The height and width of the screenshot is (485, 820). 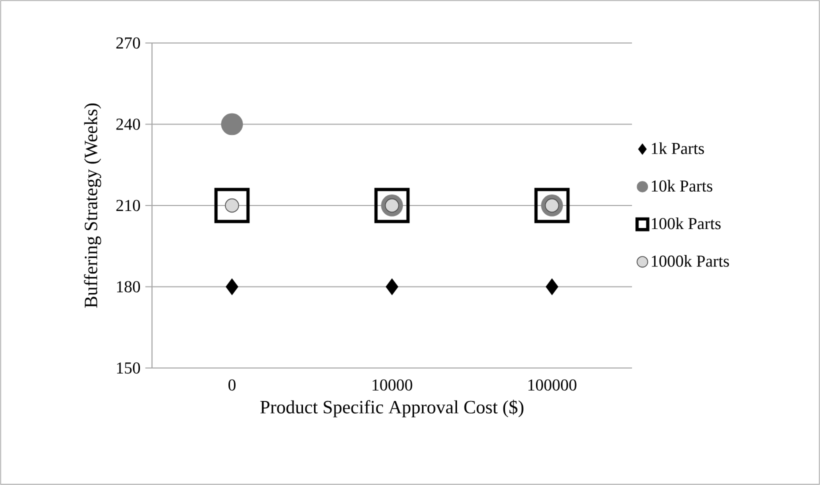 I want to click on x-tick-label: 100000, so click(x=552, y=385).